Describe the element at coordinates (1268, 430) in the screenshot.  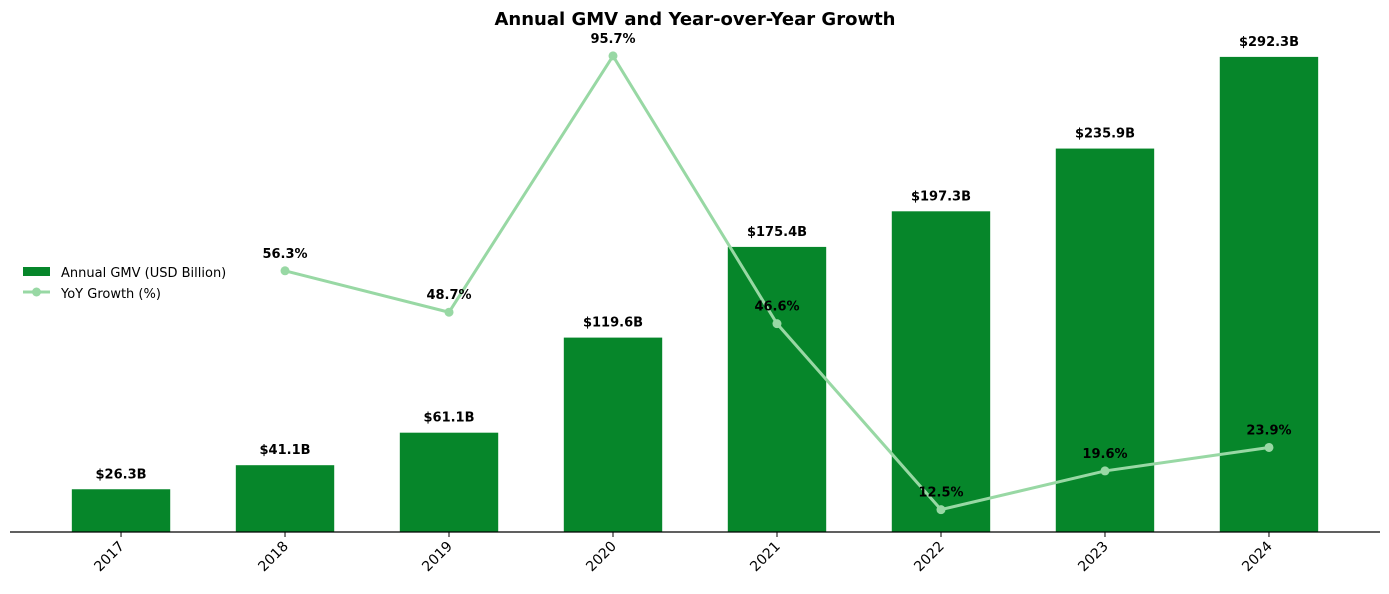
I see `growth-label-2024: 23.9%` at that location.